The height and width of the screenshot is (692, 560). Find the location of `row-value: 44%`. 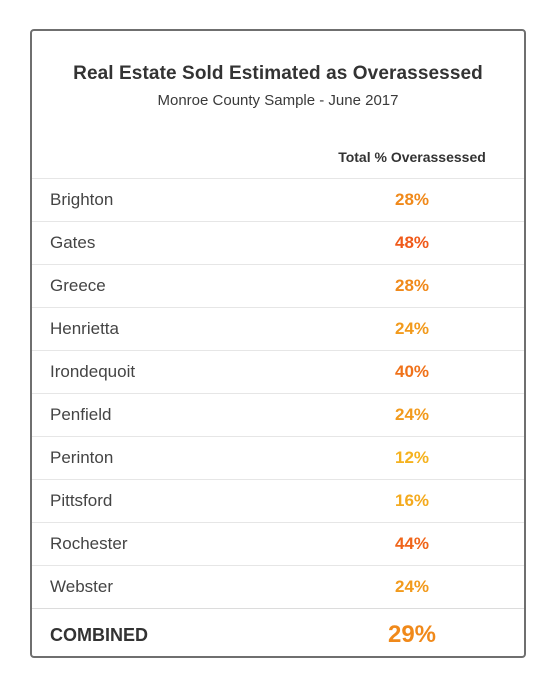

row-value: 44% is located at coordinates (412, 543).